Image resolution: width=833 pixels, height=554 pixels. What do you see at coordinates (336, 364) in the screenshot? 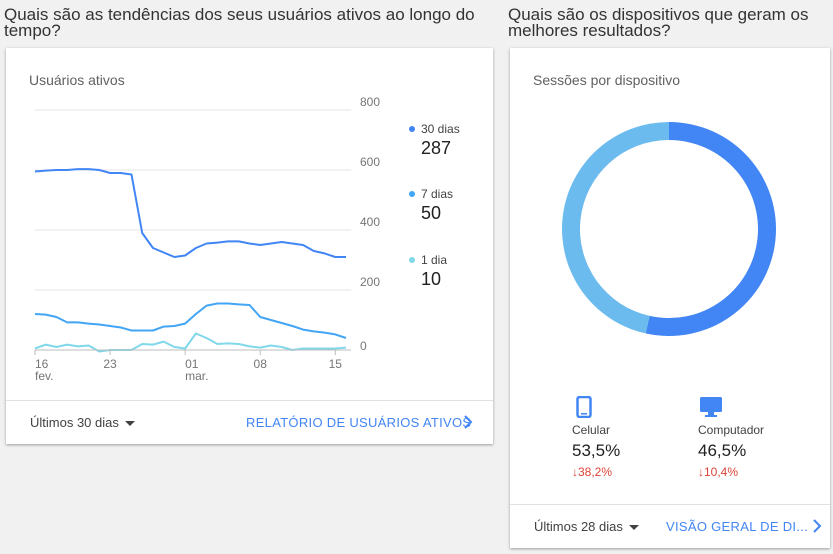
I see `x-tick-label: 15` at bounding box center [336, 364].